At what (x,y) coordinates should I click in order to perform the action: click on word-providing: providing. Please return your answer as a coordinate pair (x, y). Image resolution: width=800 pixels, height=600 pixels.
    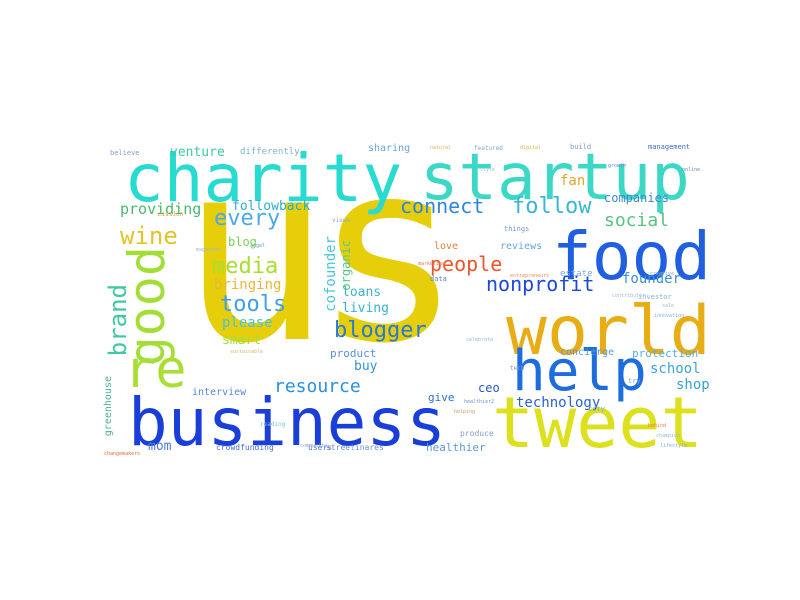
    Looking at the image, I should click on (161, 209).